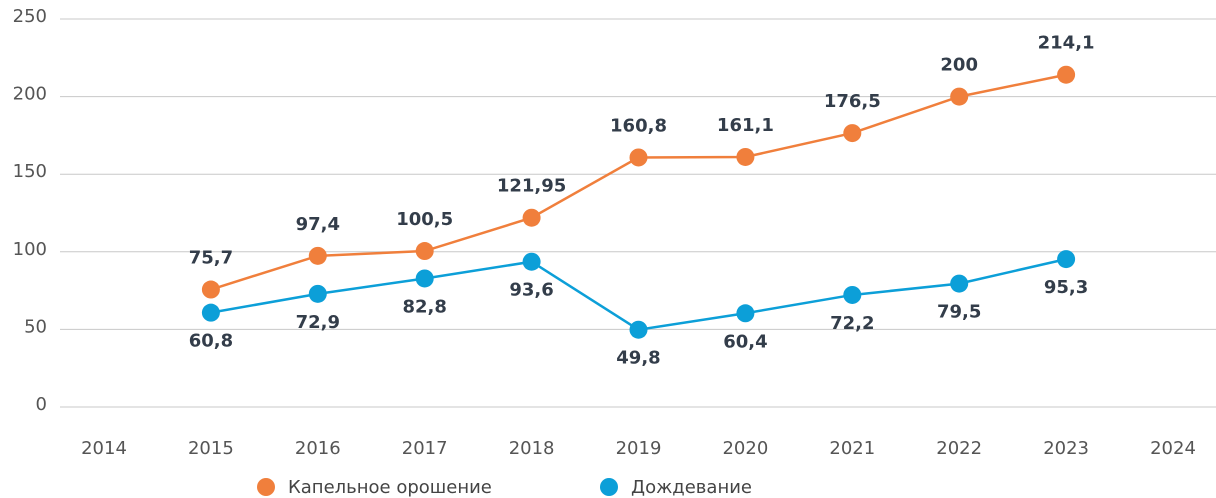  What do you see at coordinates (745, 125) in the screenshot?
I see `value-label: 161,1` at bounding box center [745, 125].